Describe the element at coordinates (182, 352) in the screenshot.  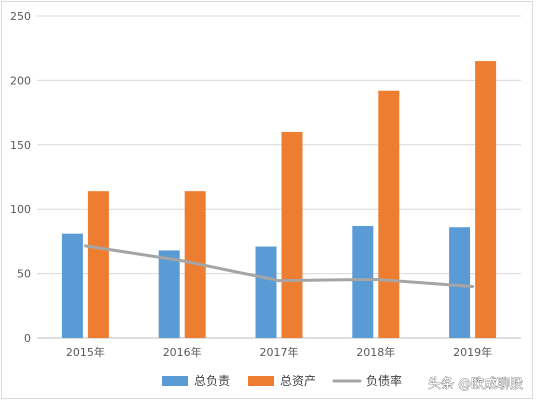
I see `x-tick-label: 2016年` at that location.